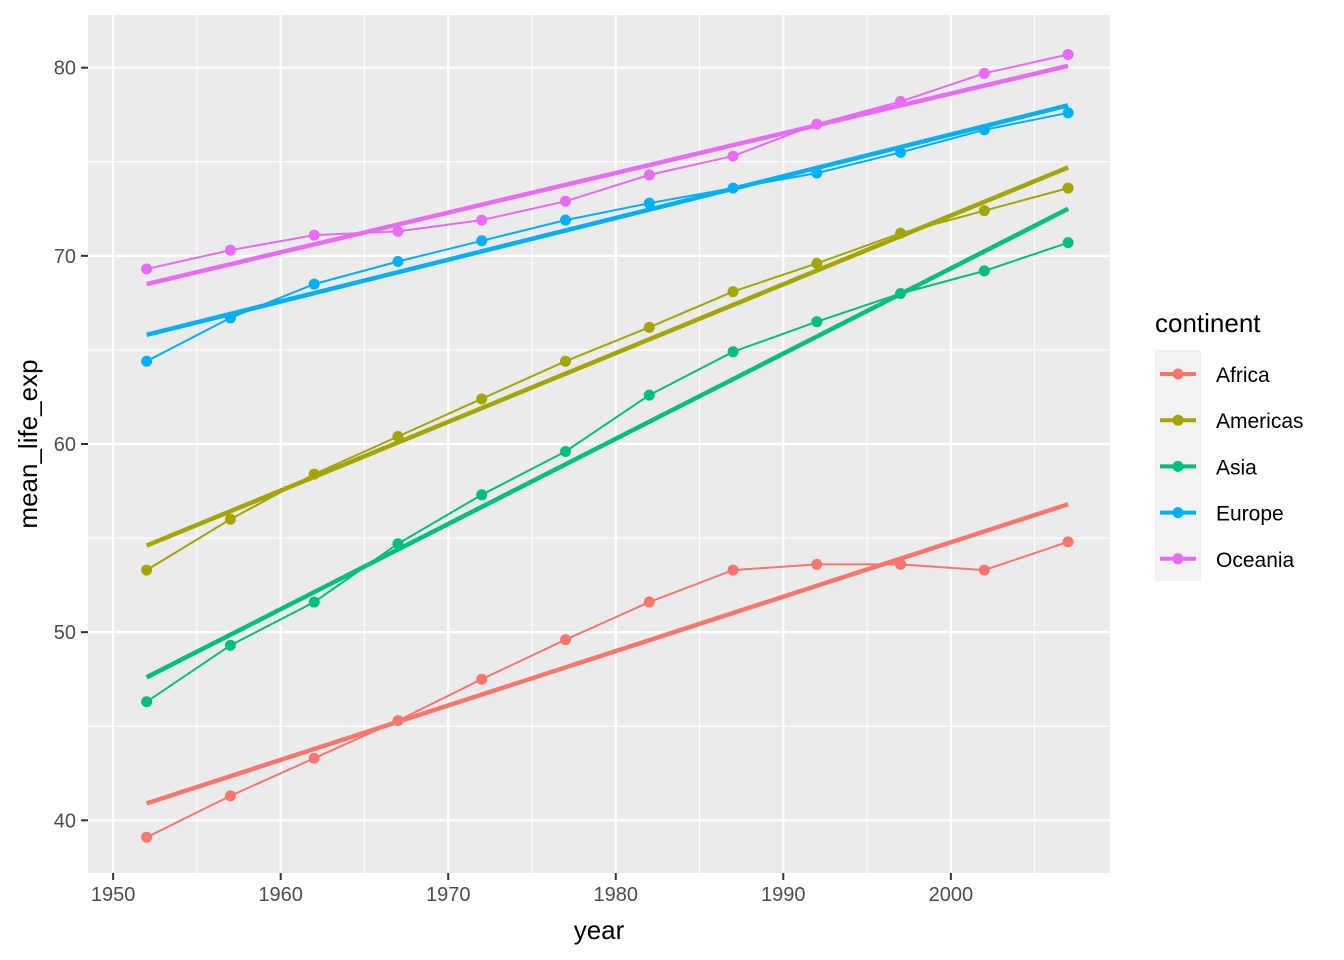  What do you see at coordinates (448, 895) in the screenshot?
I see `x-tick-label: 1970` at bounding box center [448, 895].